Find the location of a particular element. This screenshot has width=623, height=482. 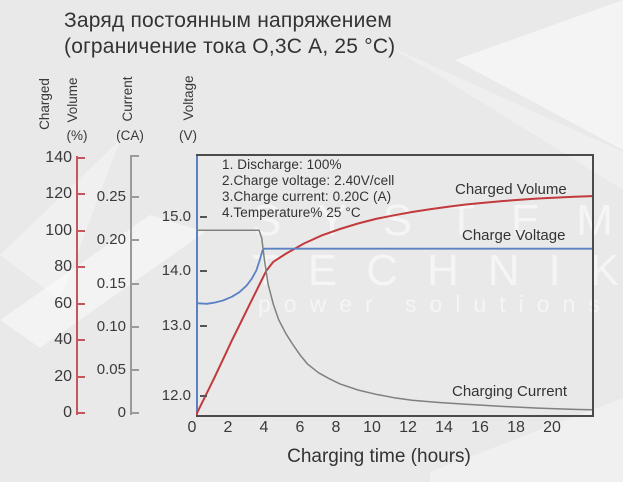

legend-note-charge-voltage: 2.Charge voltage: 2.40V/cell is located at coordinates (308, 180).